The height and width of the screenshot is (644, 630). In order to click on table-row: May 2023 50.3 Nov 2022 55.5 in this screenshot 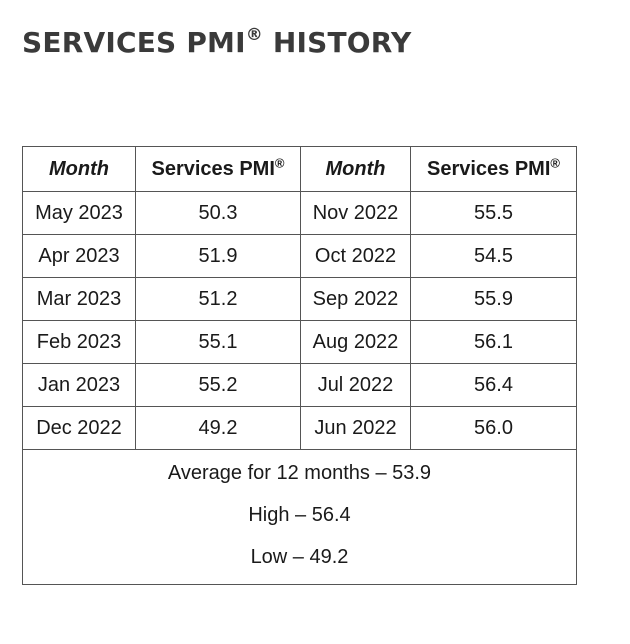, I will do `click(299, 213)`.